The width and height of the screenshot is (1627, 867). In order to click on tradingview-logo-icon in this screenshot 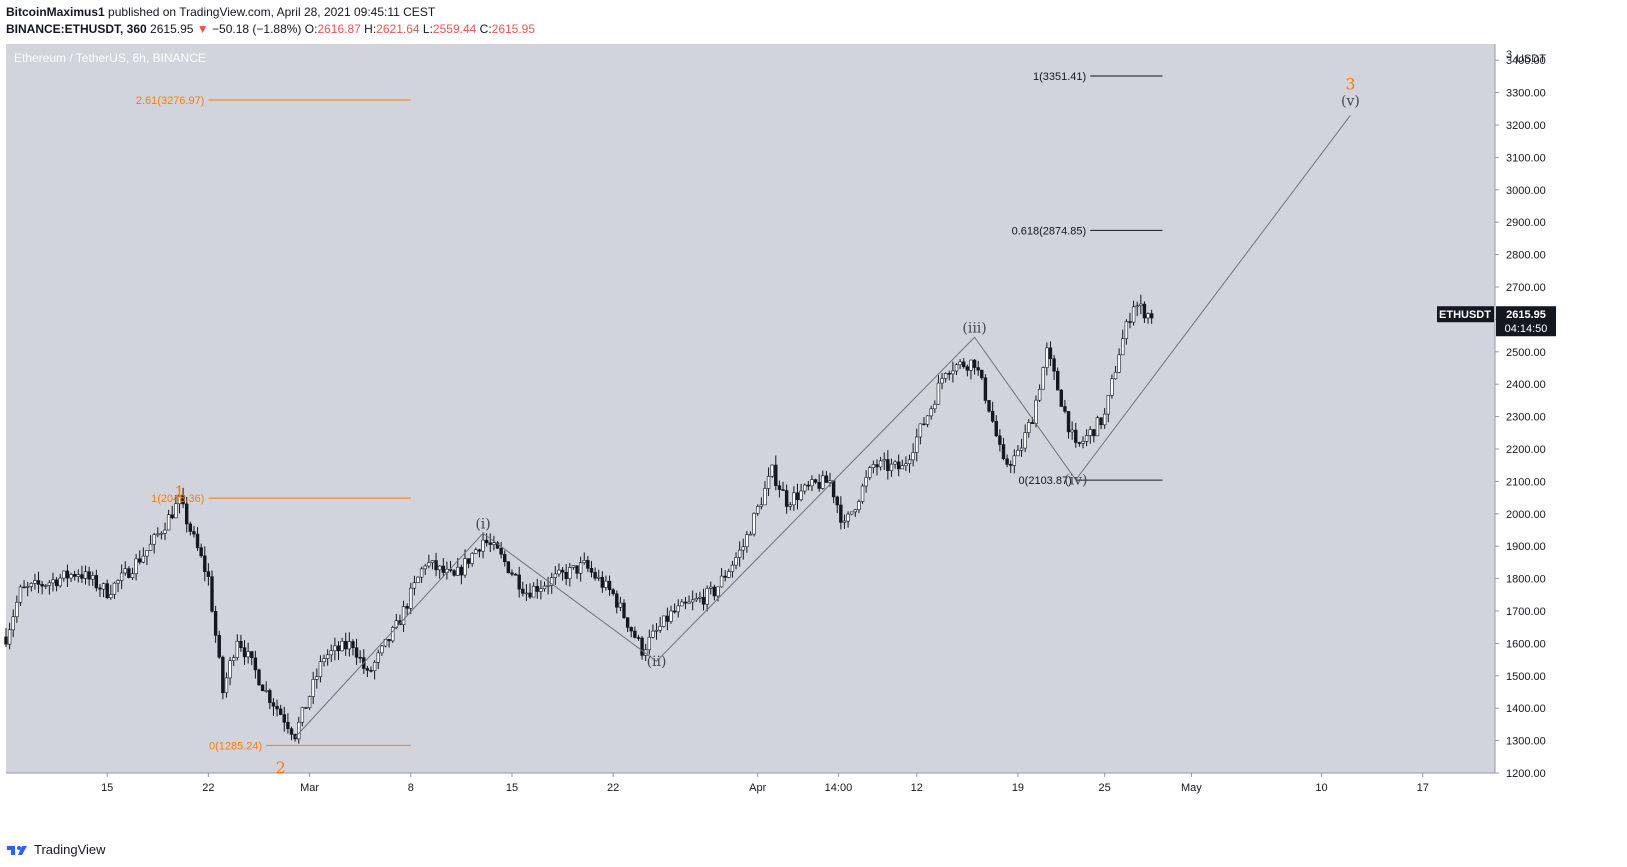, I will do `click(17, 850)`.